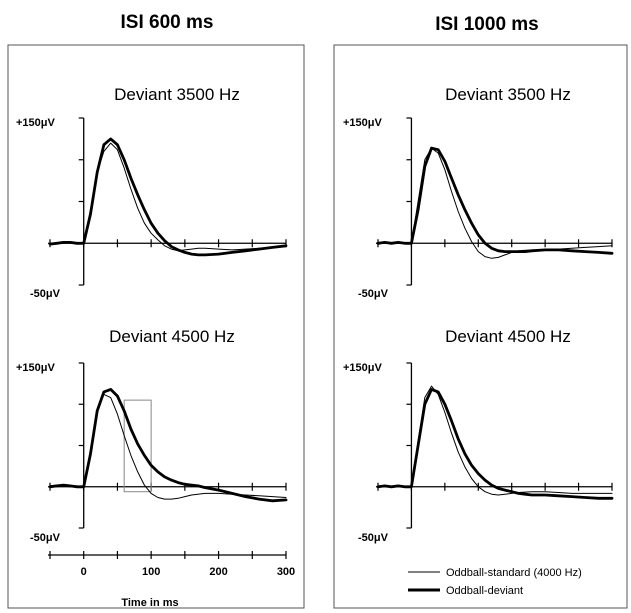 The image size is (631, 613). I want to click on time-axis: 0 100 200 300, so click(171, 564).